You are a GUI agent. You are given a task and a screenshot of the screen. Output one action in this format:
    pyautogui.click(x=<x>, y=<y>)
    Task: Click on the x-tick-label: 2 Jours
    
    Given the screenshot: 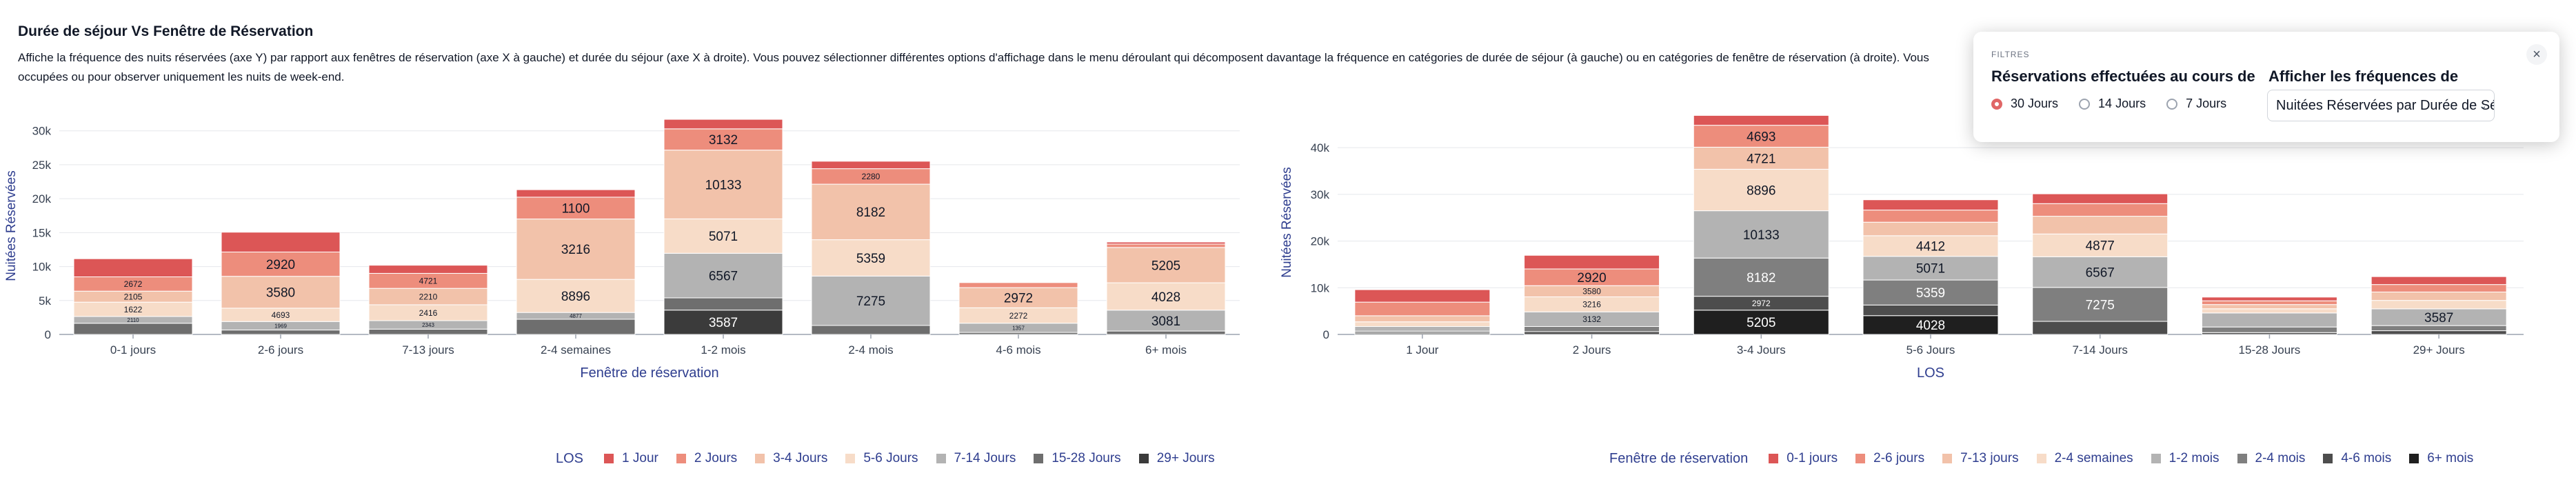 What is the action you would take?
    pyautogui.click(x=1592, y=350)
    